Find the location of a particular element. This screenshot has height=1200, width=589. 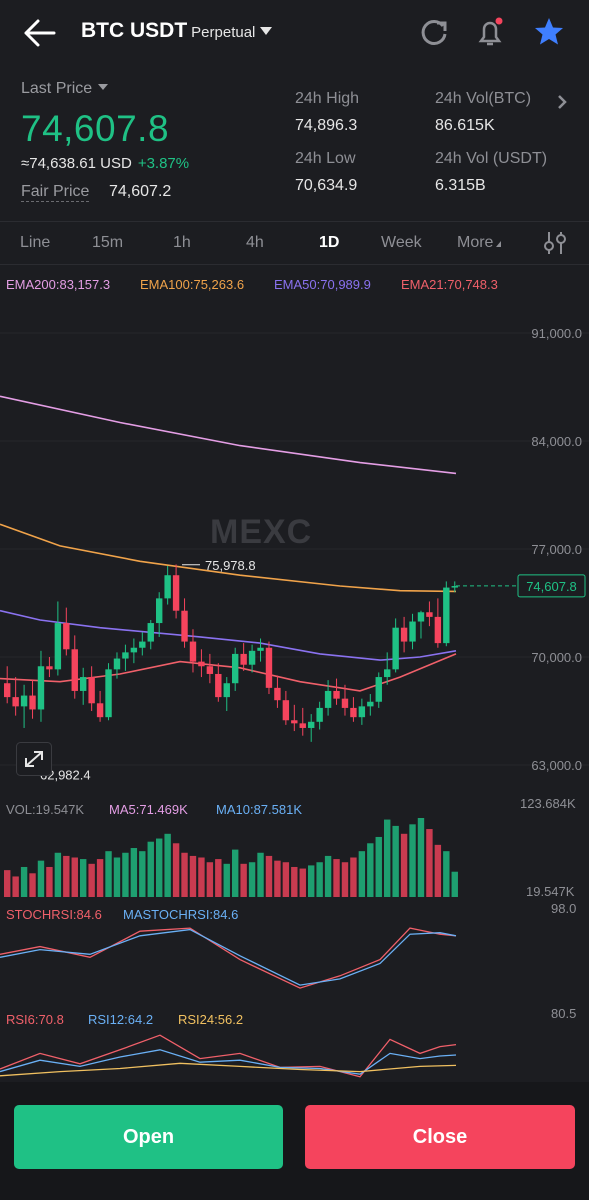

fair-price-label: Fair Price is located at coordinates (55, 192).